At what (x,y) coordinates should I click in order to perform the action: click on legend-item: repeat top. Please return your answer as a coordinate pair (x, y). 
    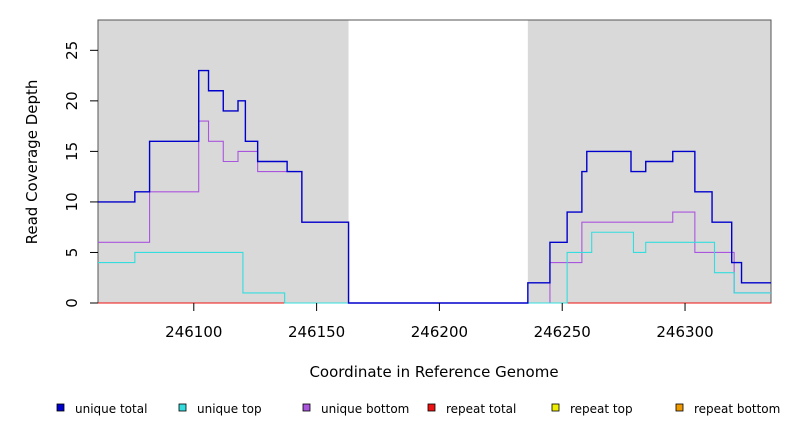
    Looking at the image, I should click on (592, 409).